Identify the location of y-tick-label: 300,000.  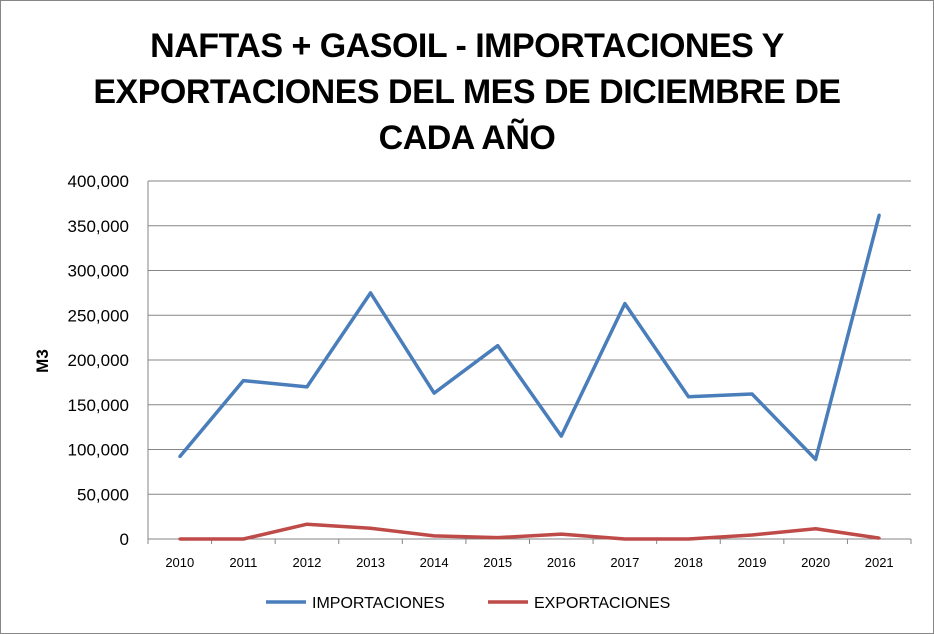
(98, 271).